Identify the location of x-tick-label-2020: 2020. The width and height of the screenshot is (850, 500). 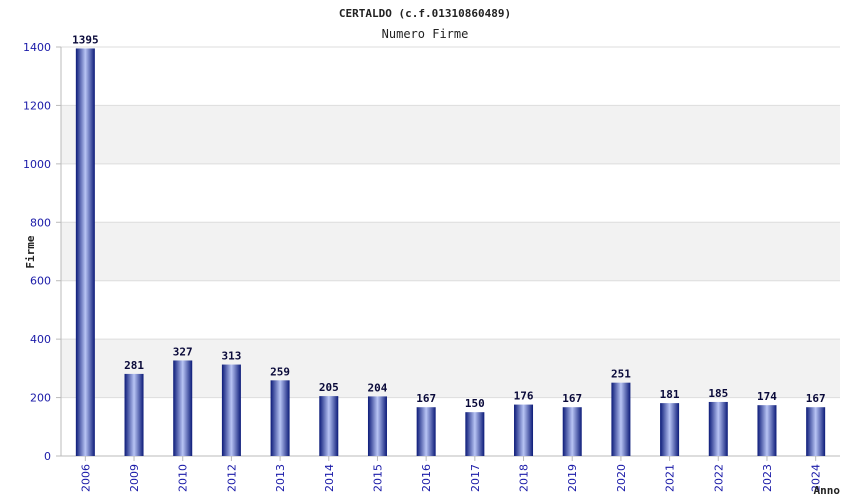
(621, 478).